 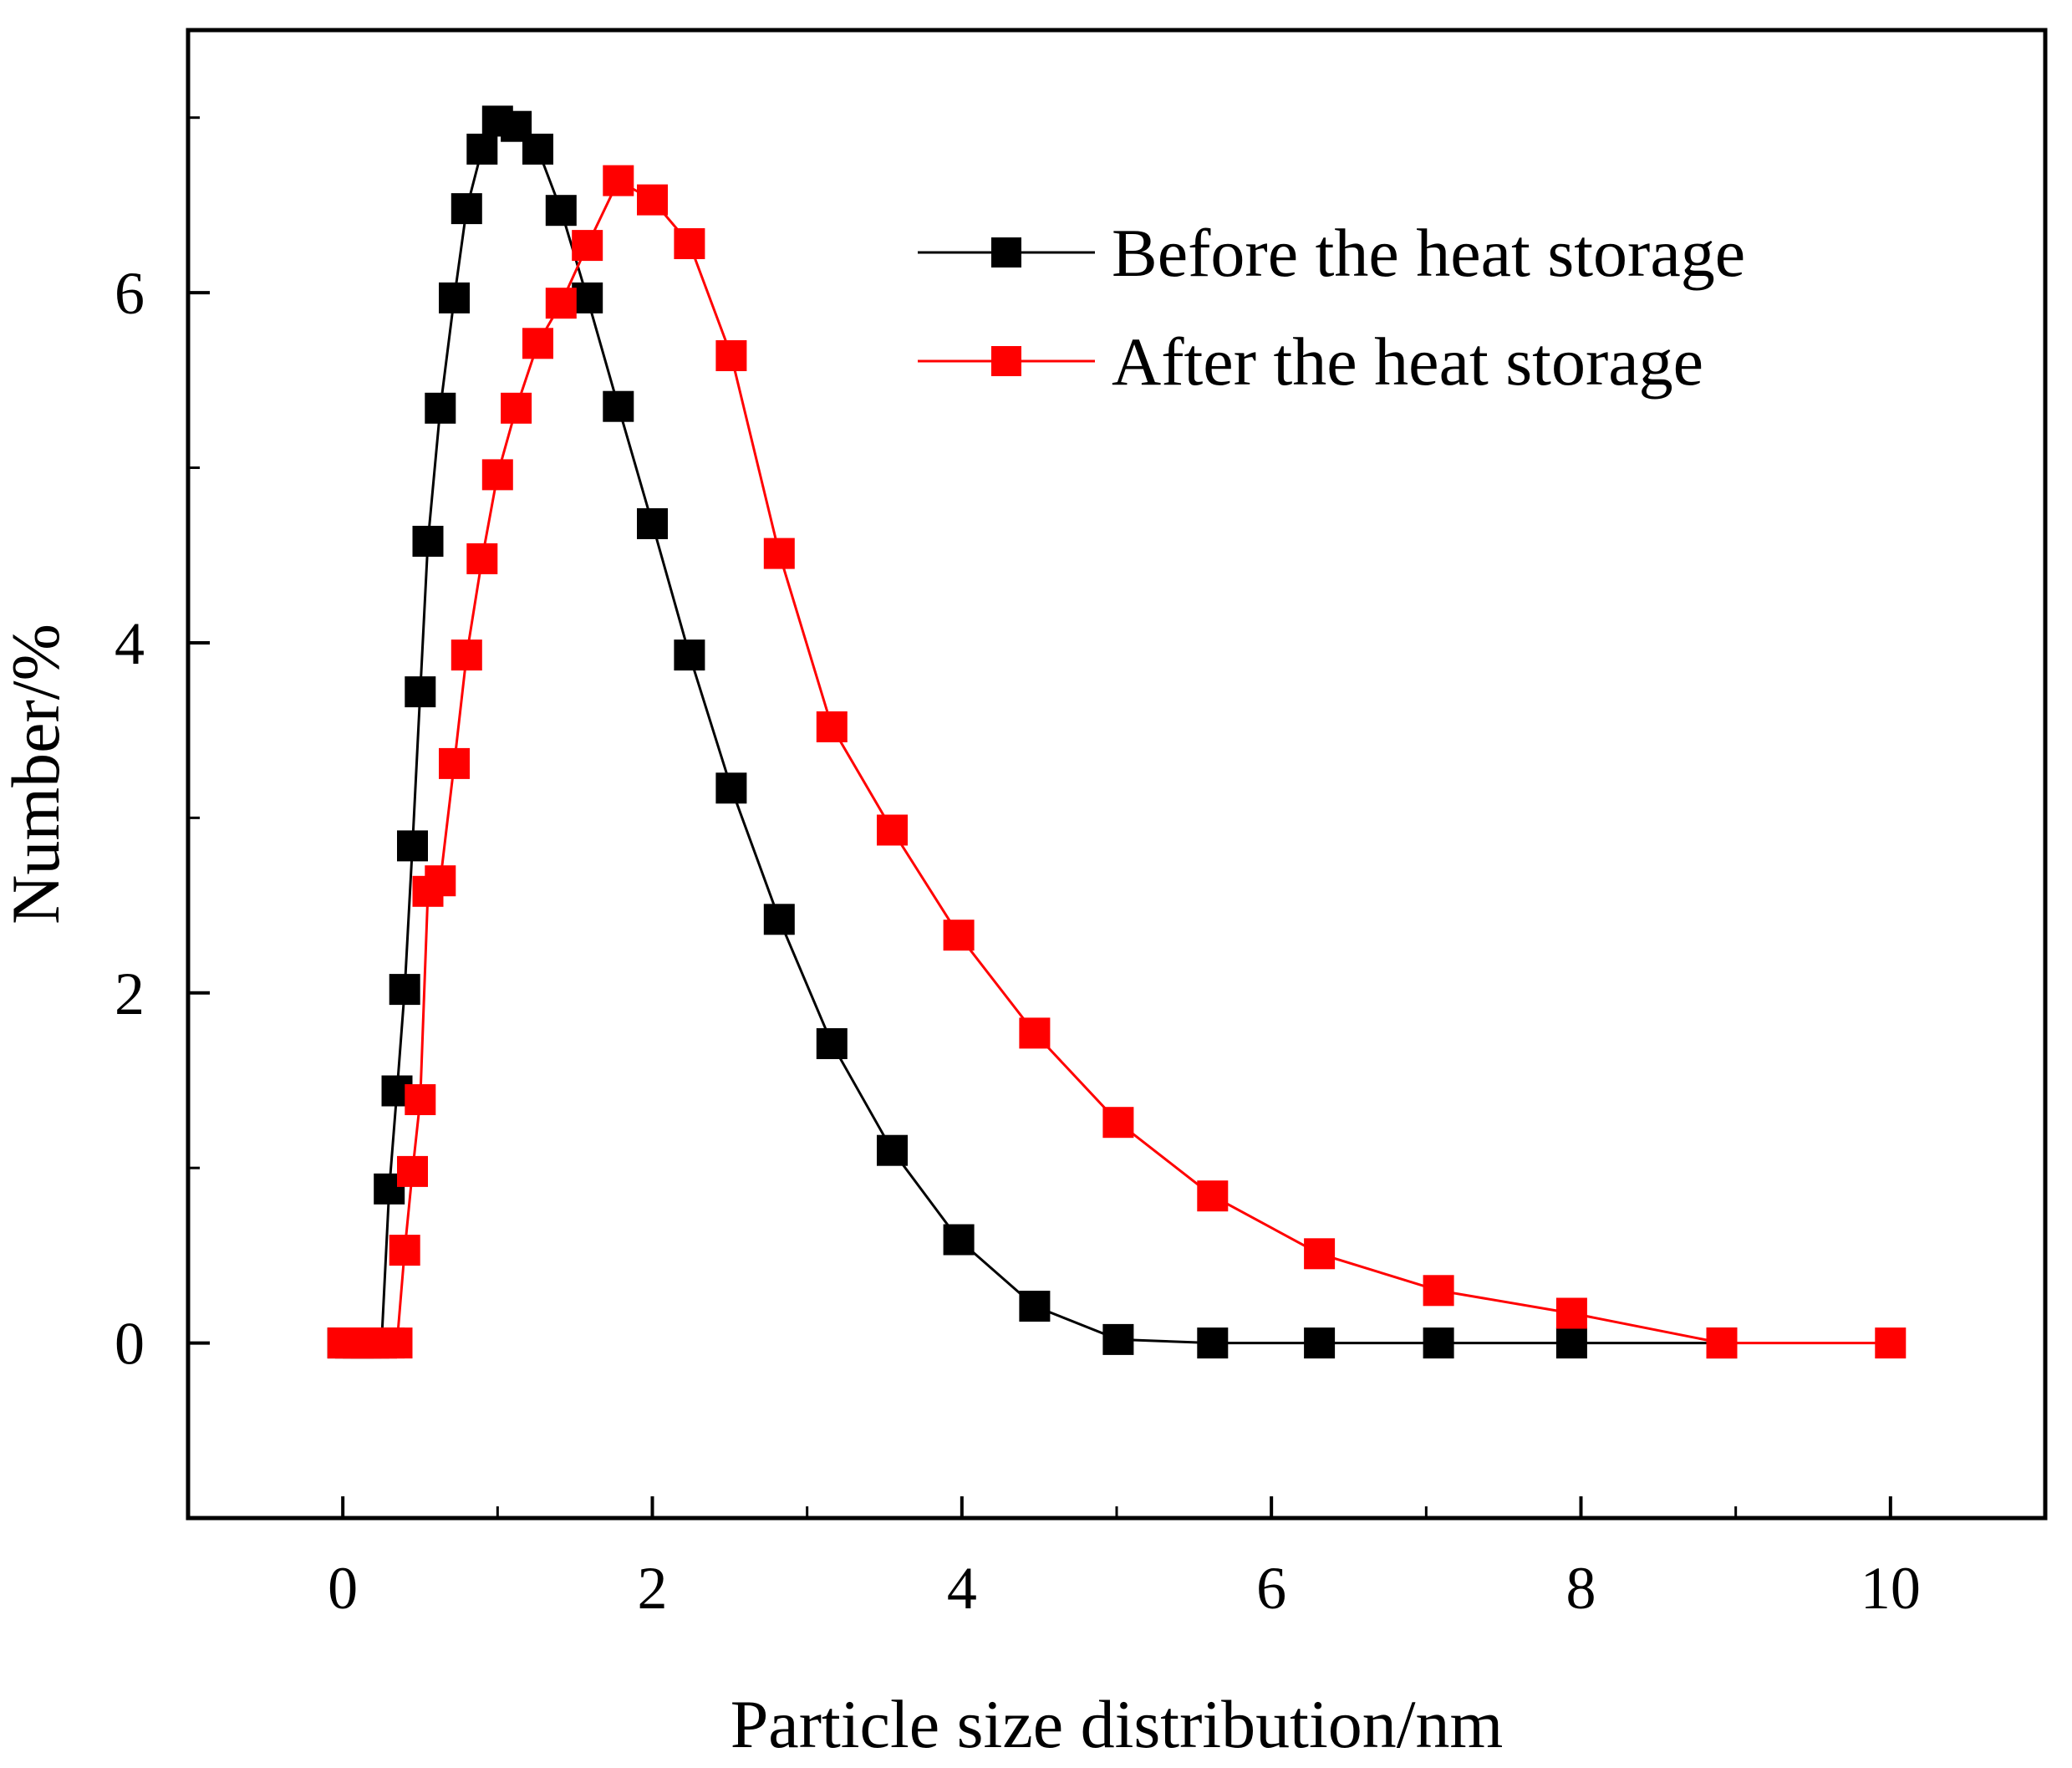 What do you see at coordinates (37, 774) in the screenshot?
I see `y-axis-title: Number/%` at bounding box center [37, 774].